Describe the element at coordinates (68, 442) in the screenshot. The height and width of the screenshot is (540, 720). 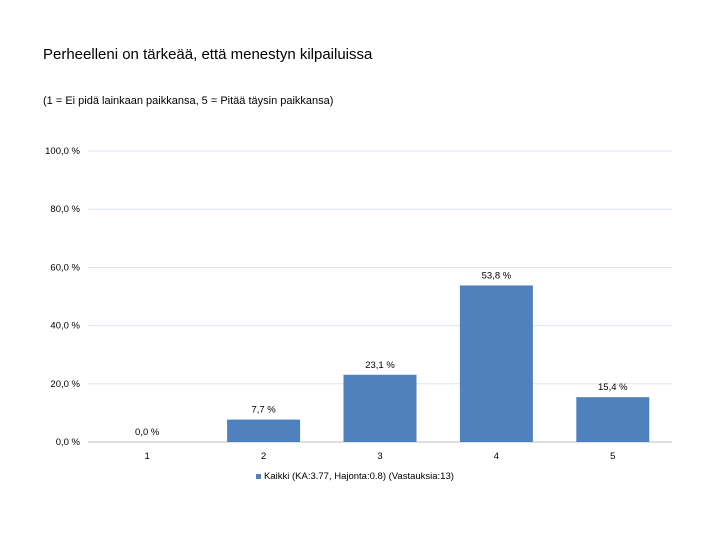
I see `y-tick-label: 0,0 %` at that location.